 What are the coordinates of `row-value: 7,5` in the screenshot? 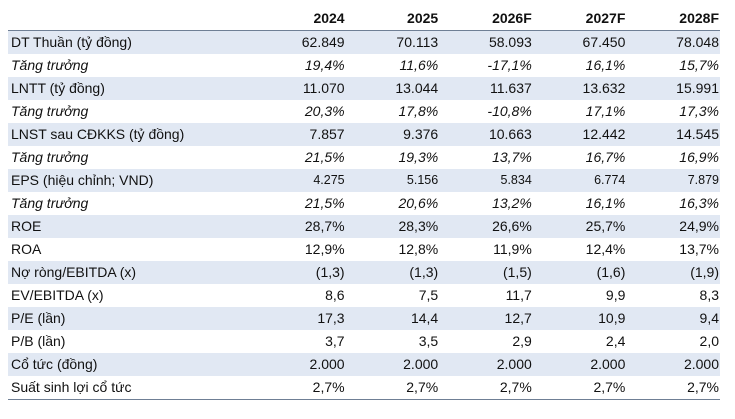 It's located at (428, 295).